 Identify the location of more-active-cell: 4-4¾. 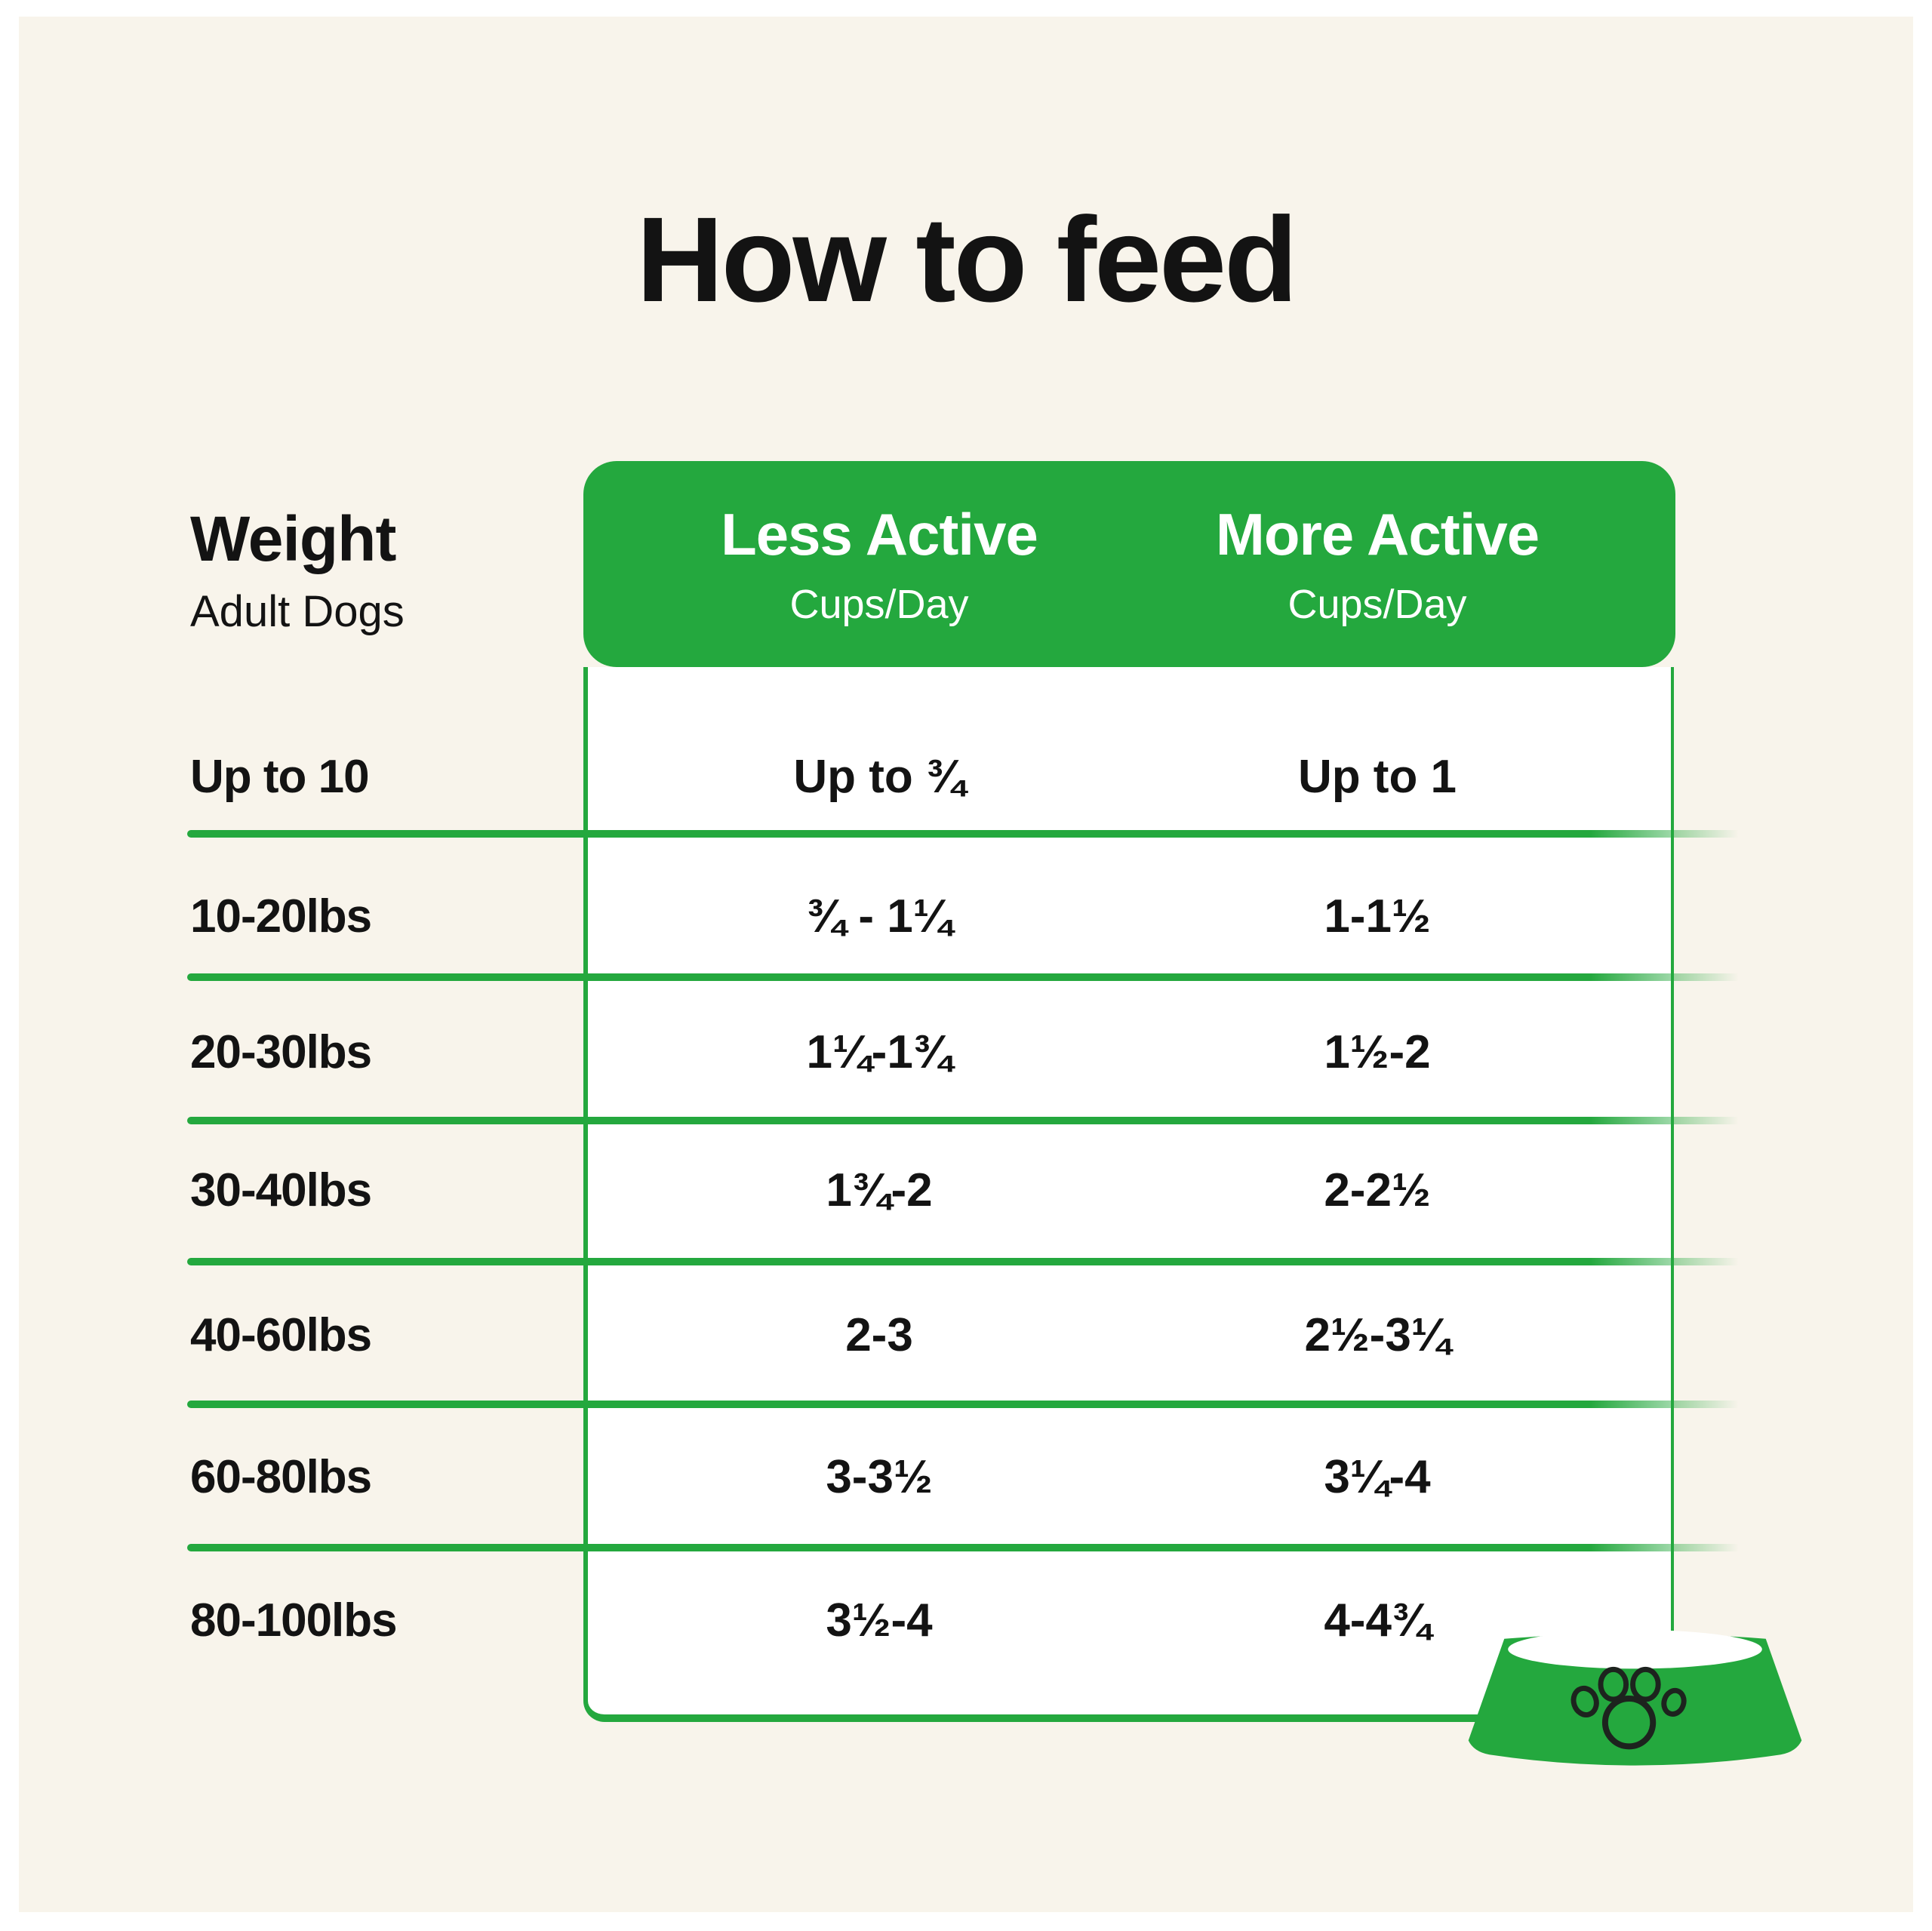
(1377, 1620).